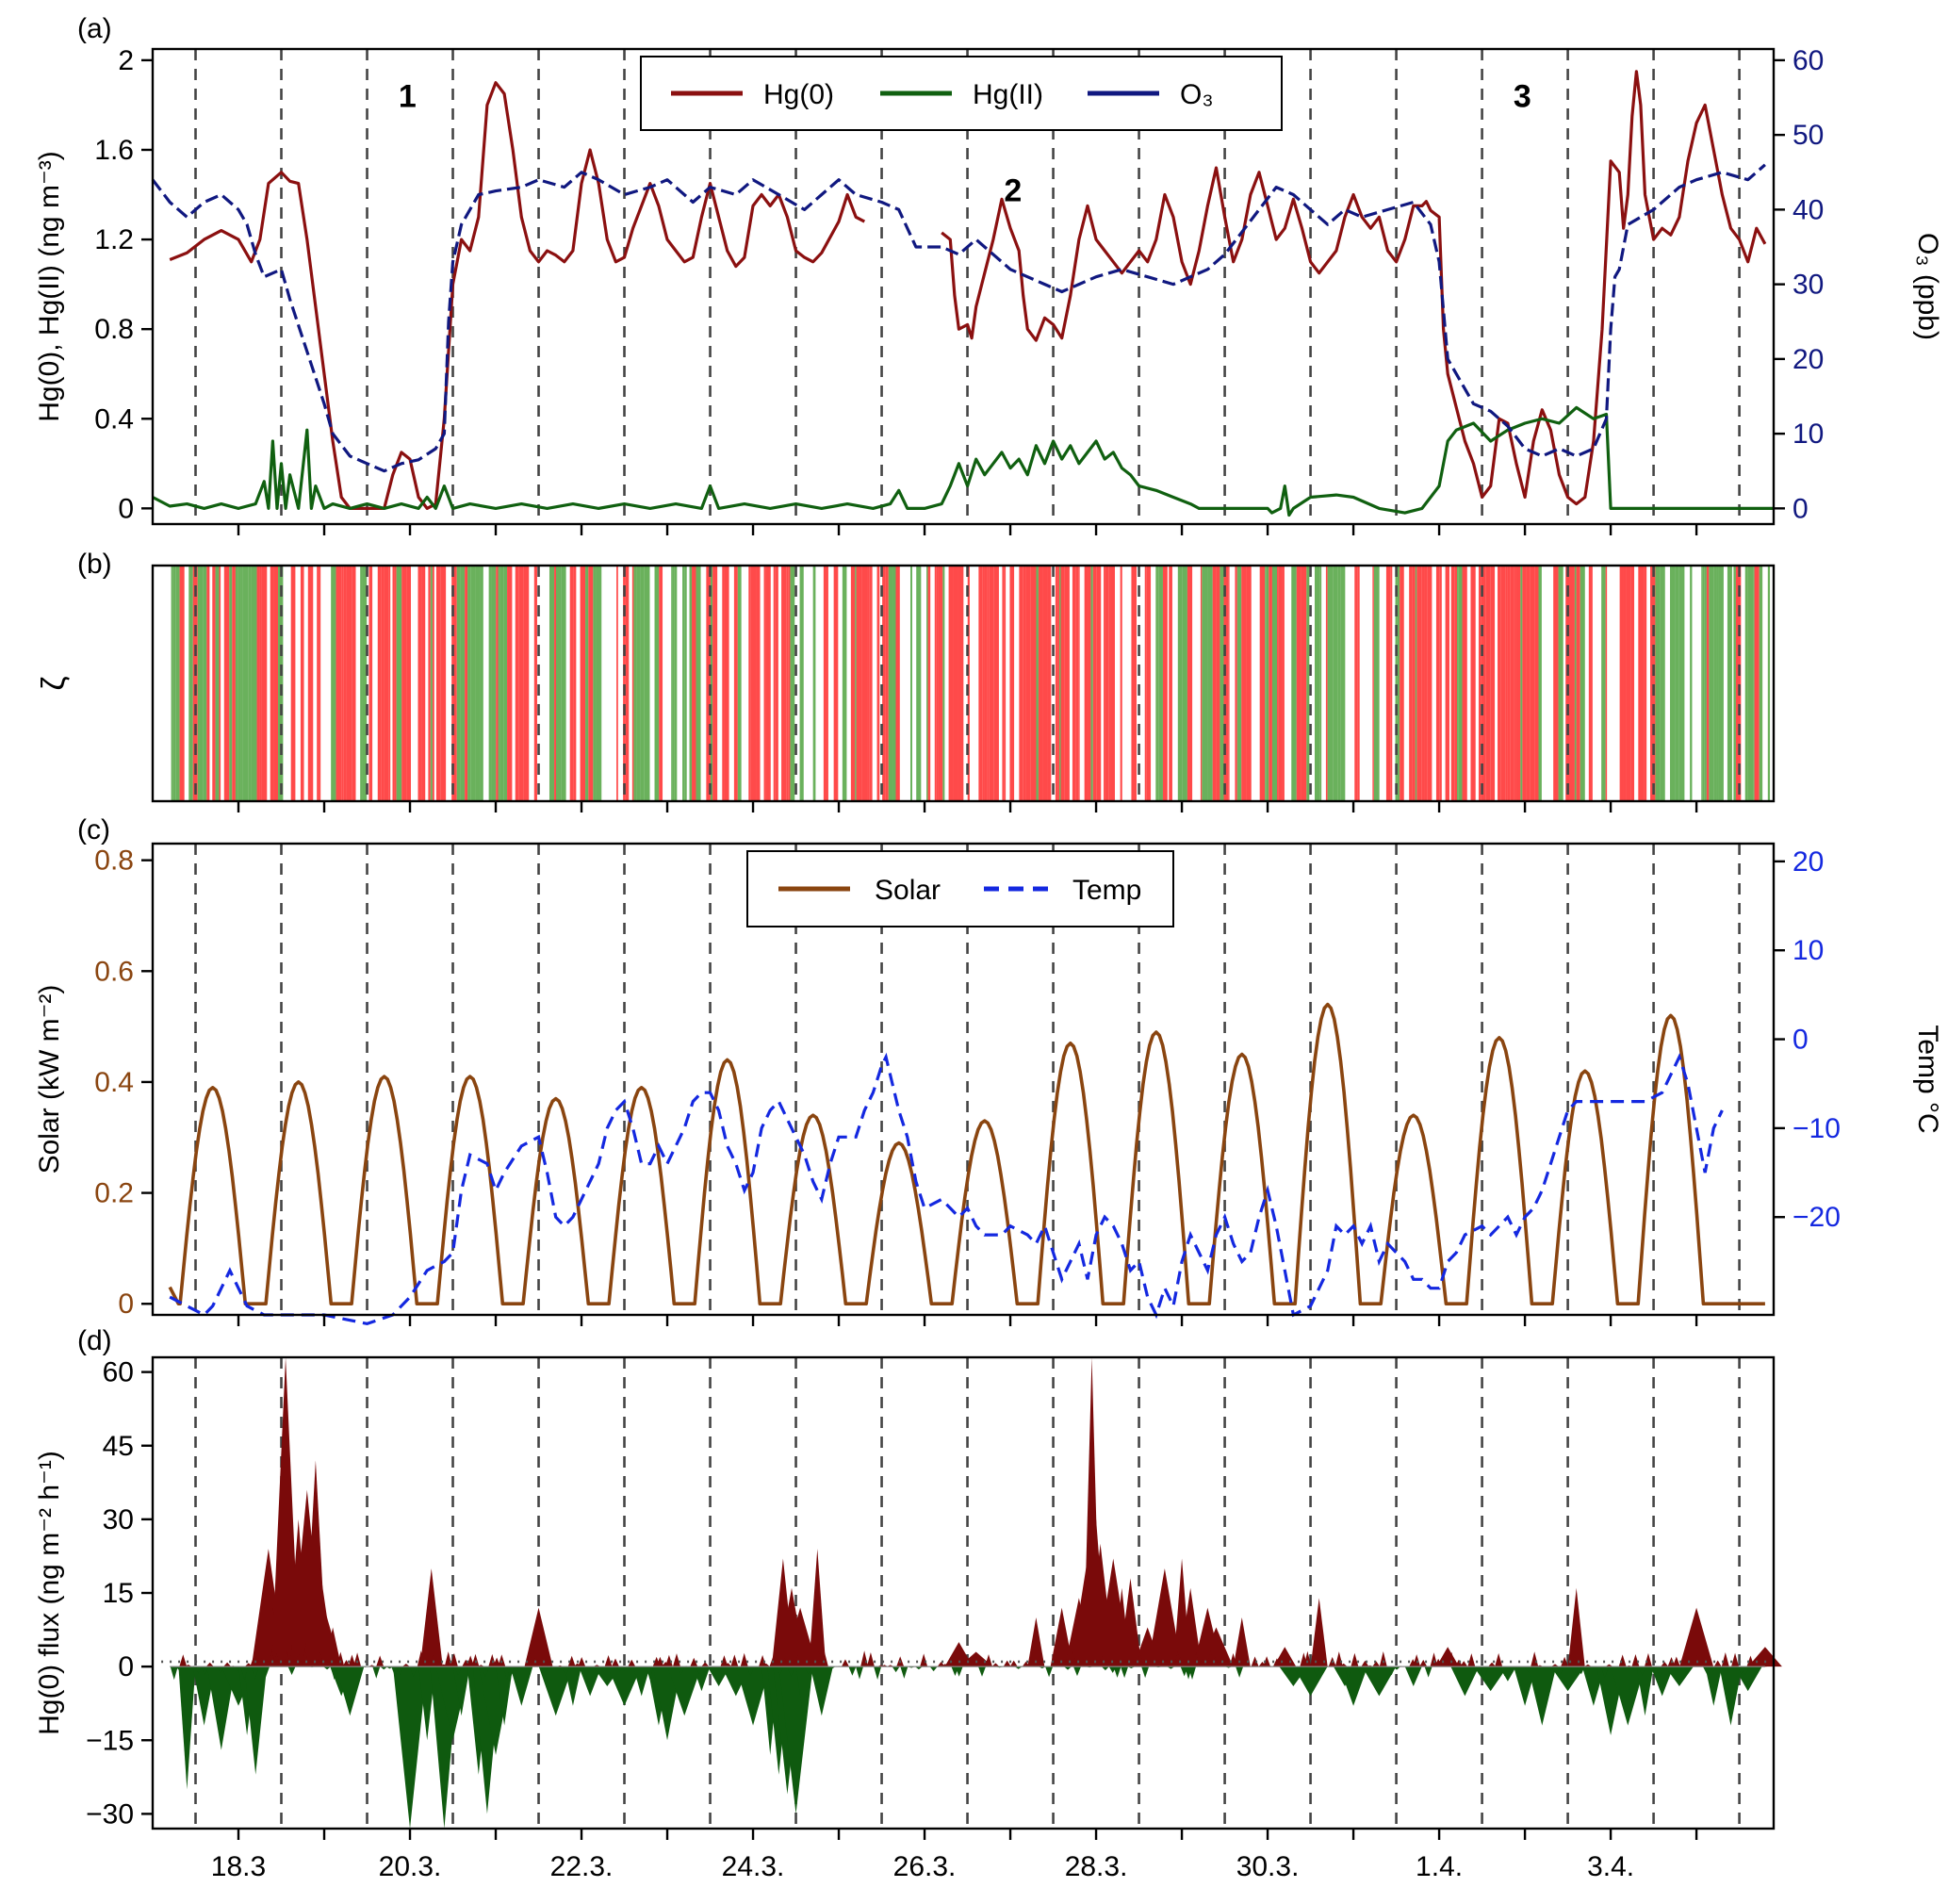  I want to click on x-tick-label-1: 20.3., so click(411, 1866).